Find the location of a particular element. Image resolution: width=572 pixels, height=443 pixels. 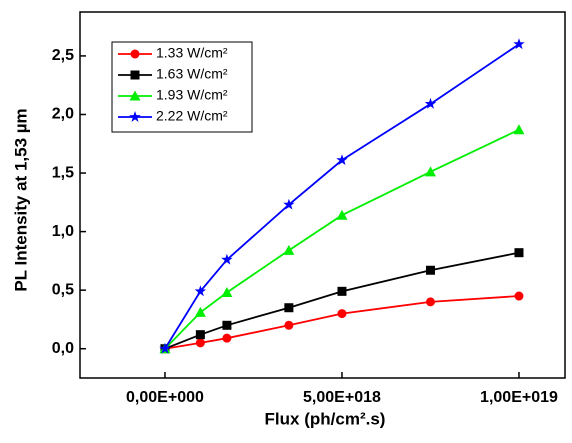

y-axis-title: PL Intensity at 1,53 µm is located at coordinates (20, 199).